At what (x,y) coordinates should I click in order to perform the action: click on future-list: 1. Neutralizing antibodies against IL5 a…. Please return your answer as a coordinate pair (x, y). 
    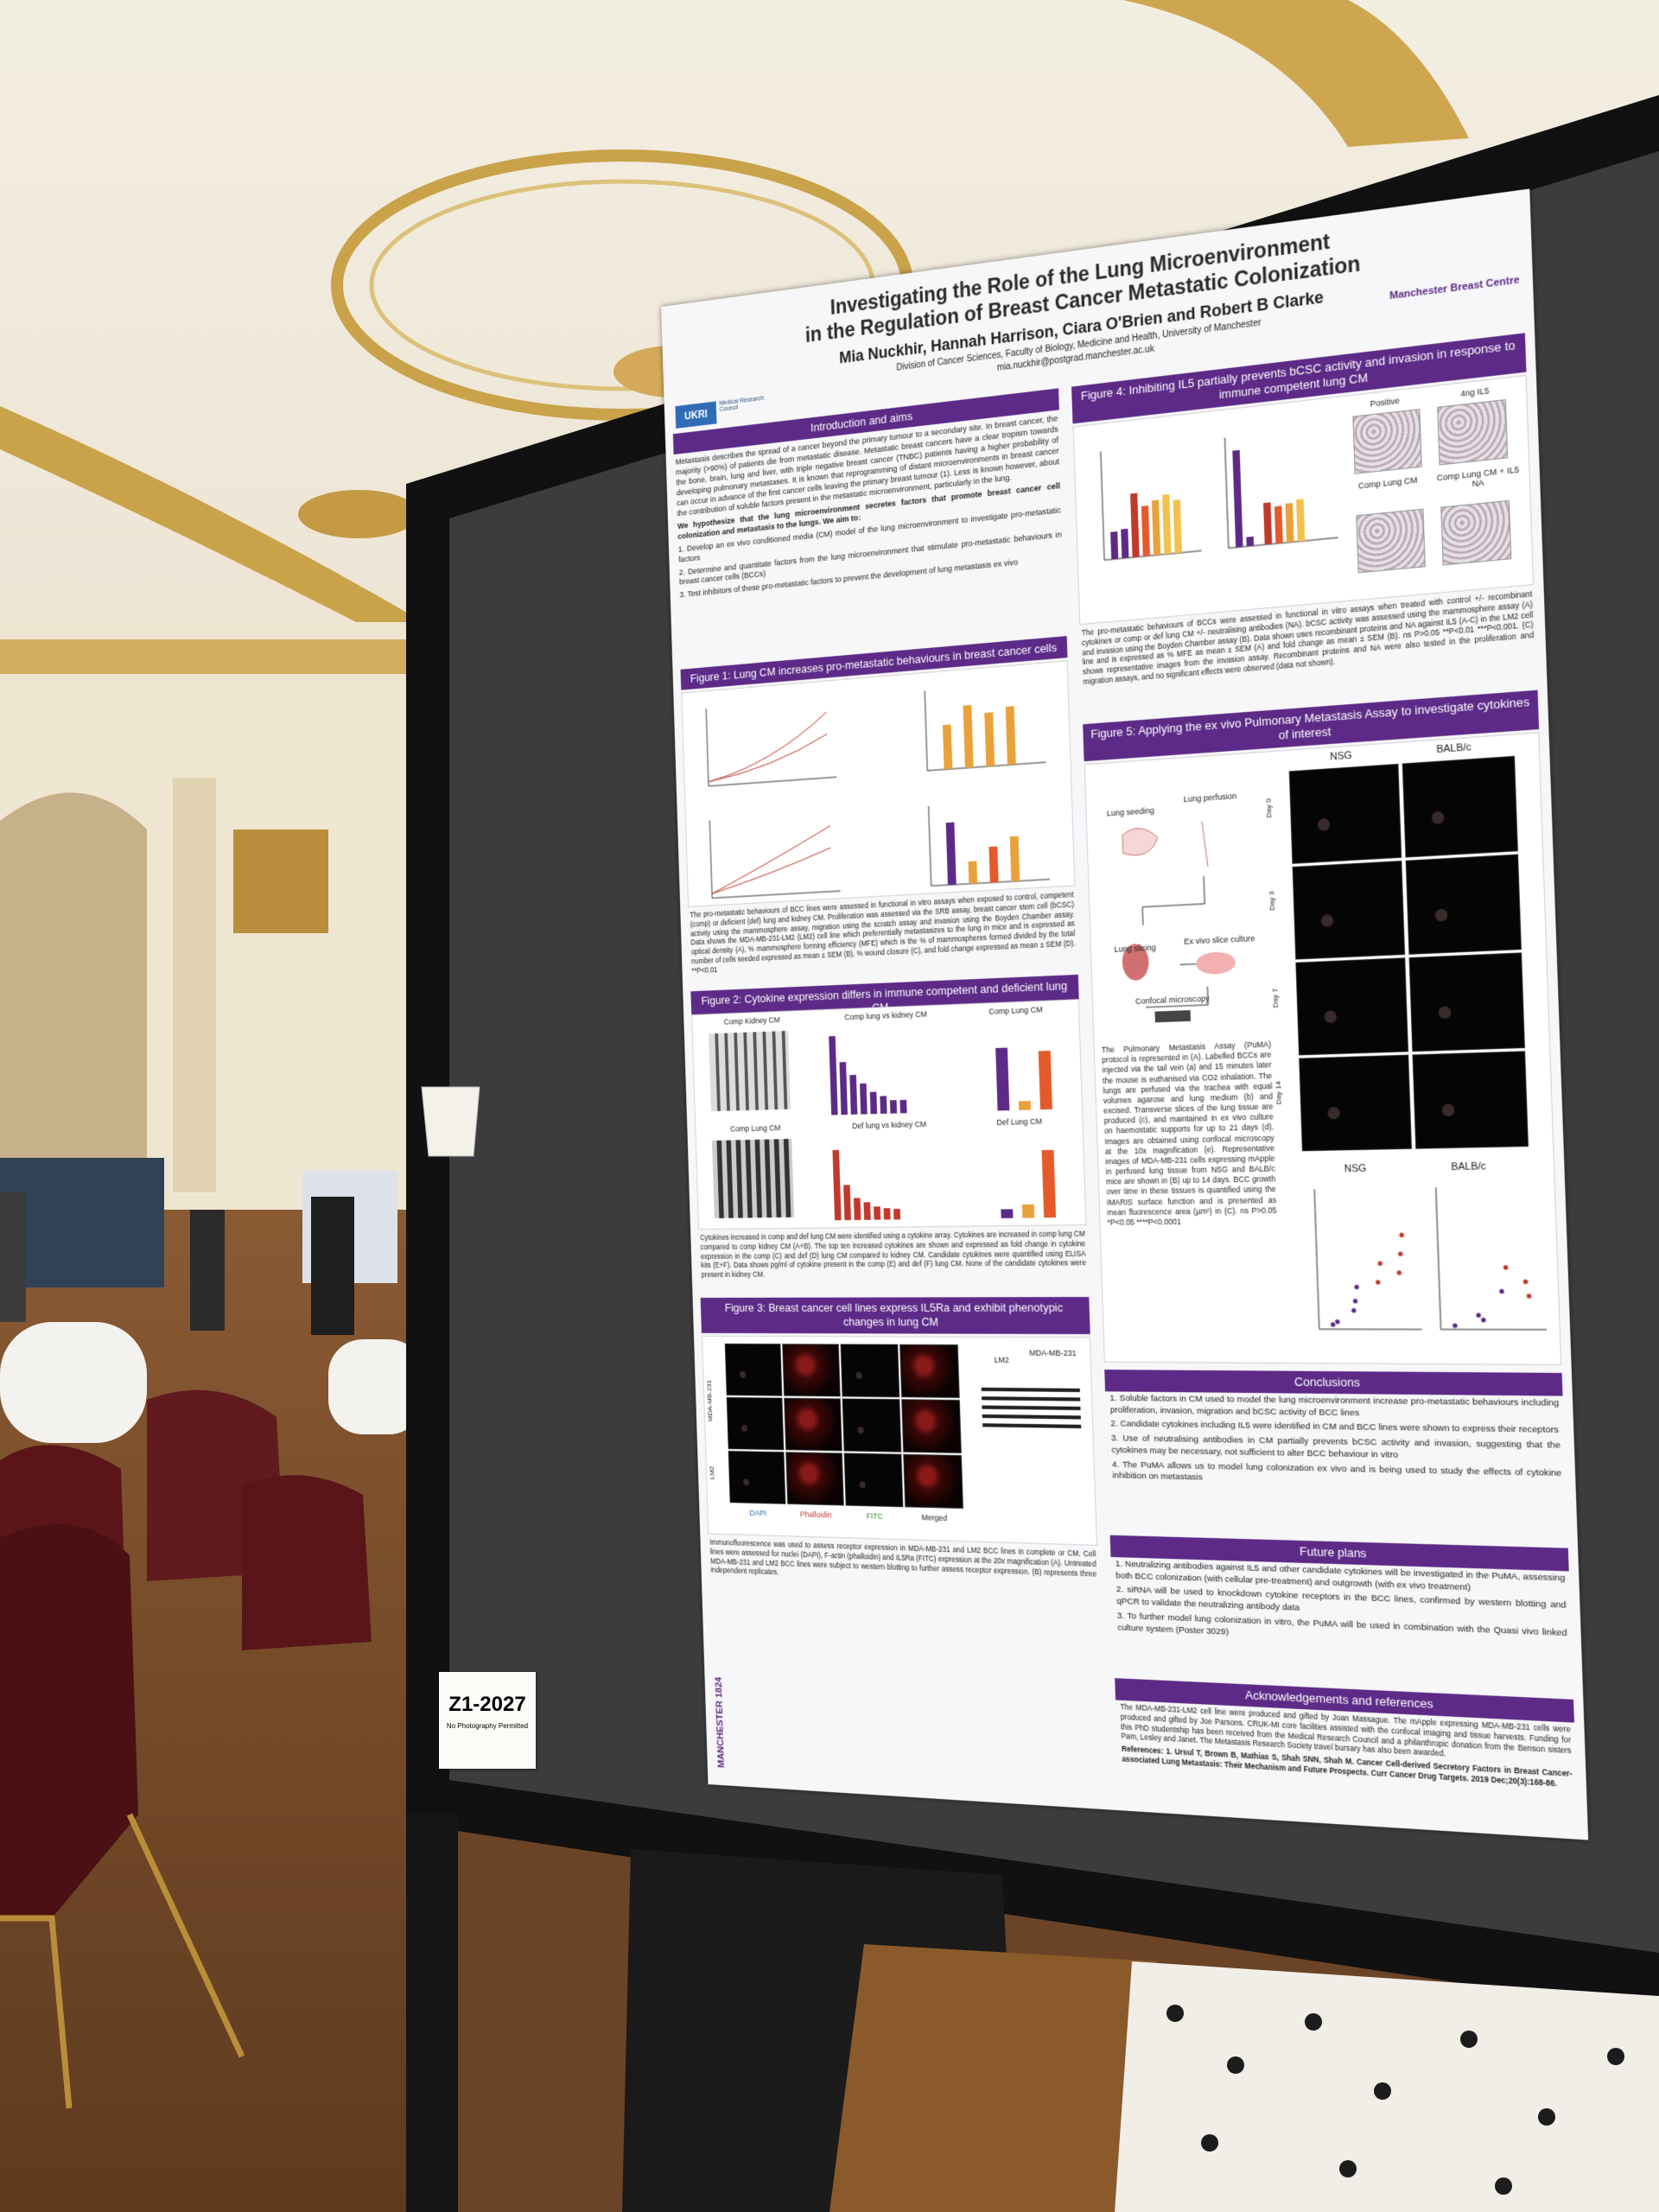
    Looking at the image, I should click on (1343, 1626).